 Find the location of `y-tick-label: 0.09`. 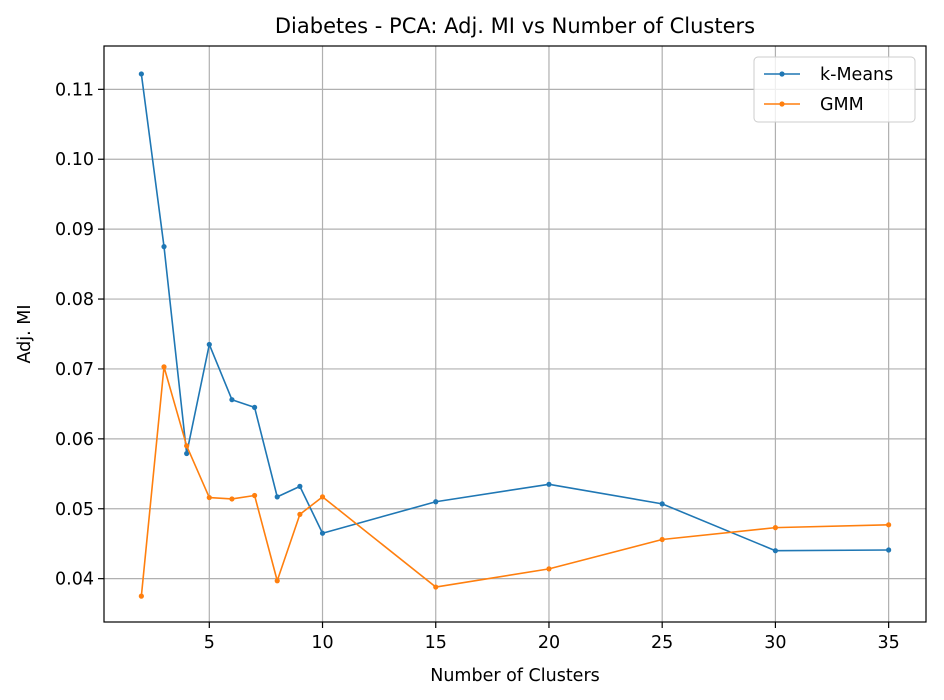

y-tick-label: 0.09 is located at coordinates (74, 230).